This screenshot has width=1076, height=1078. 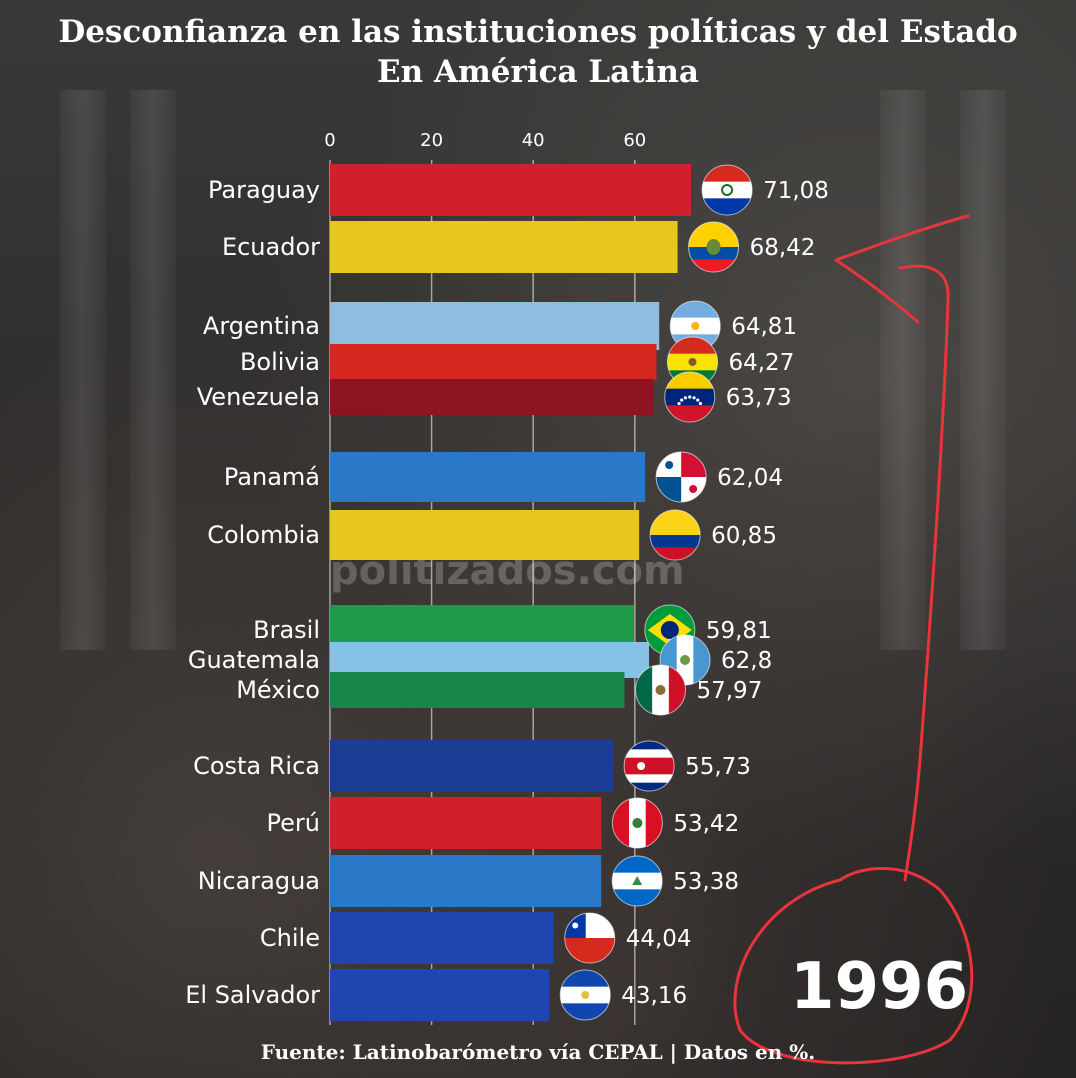 I want to click on annotation-arrow, so click(x=902, y=269).